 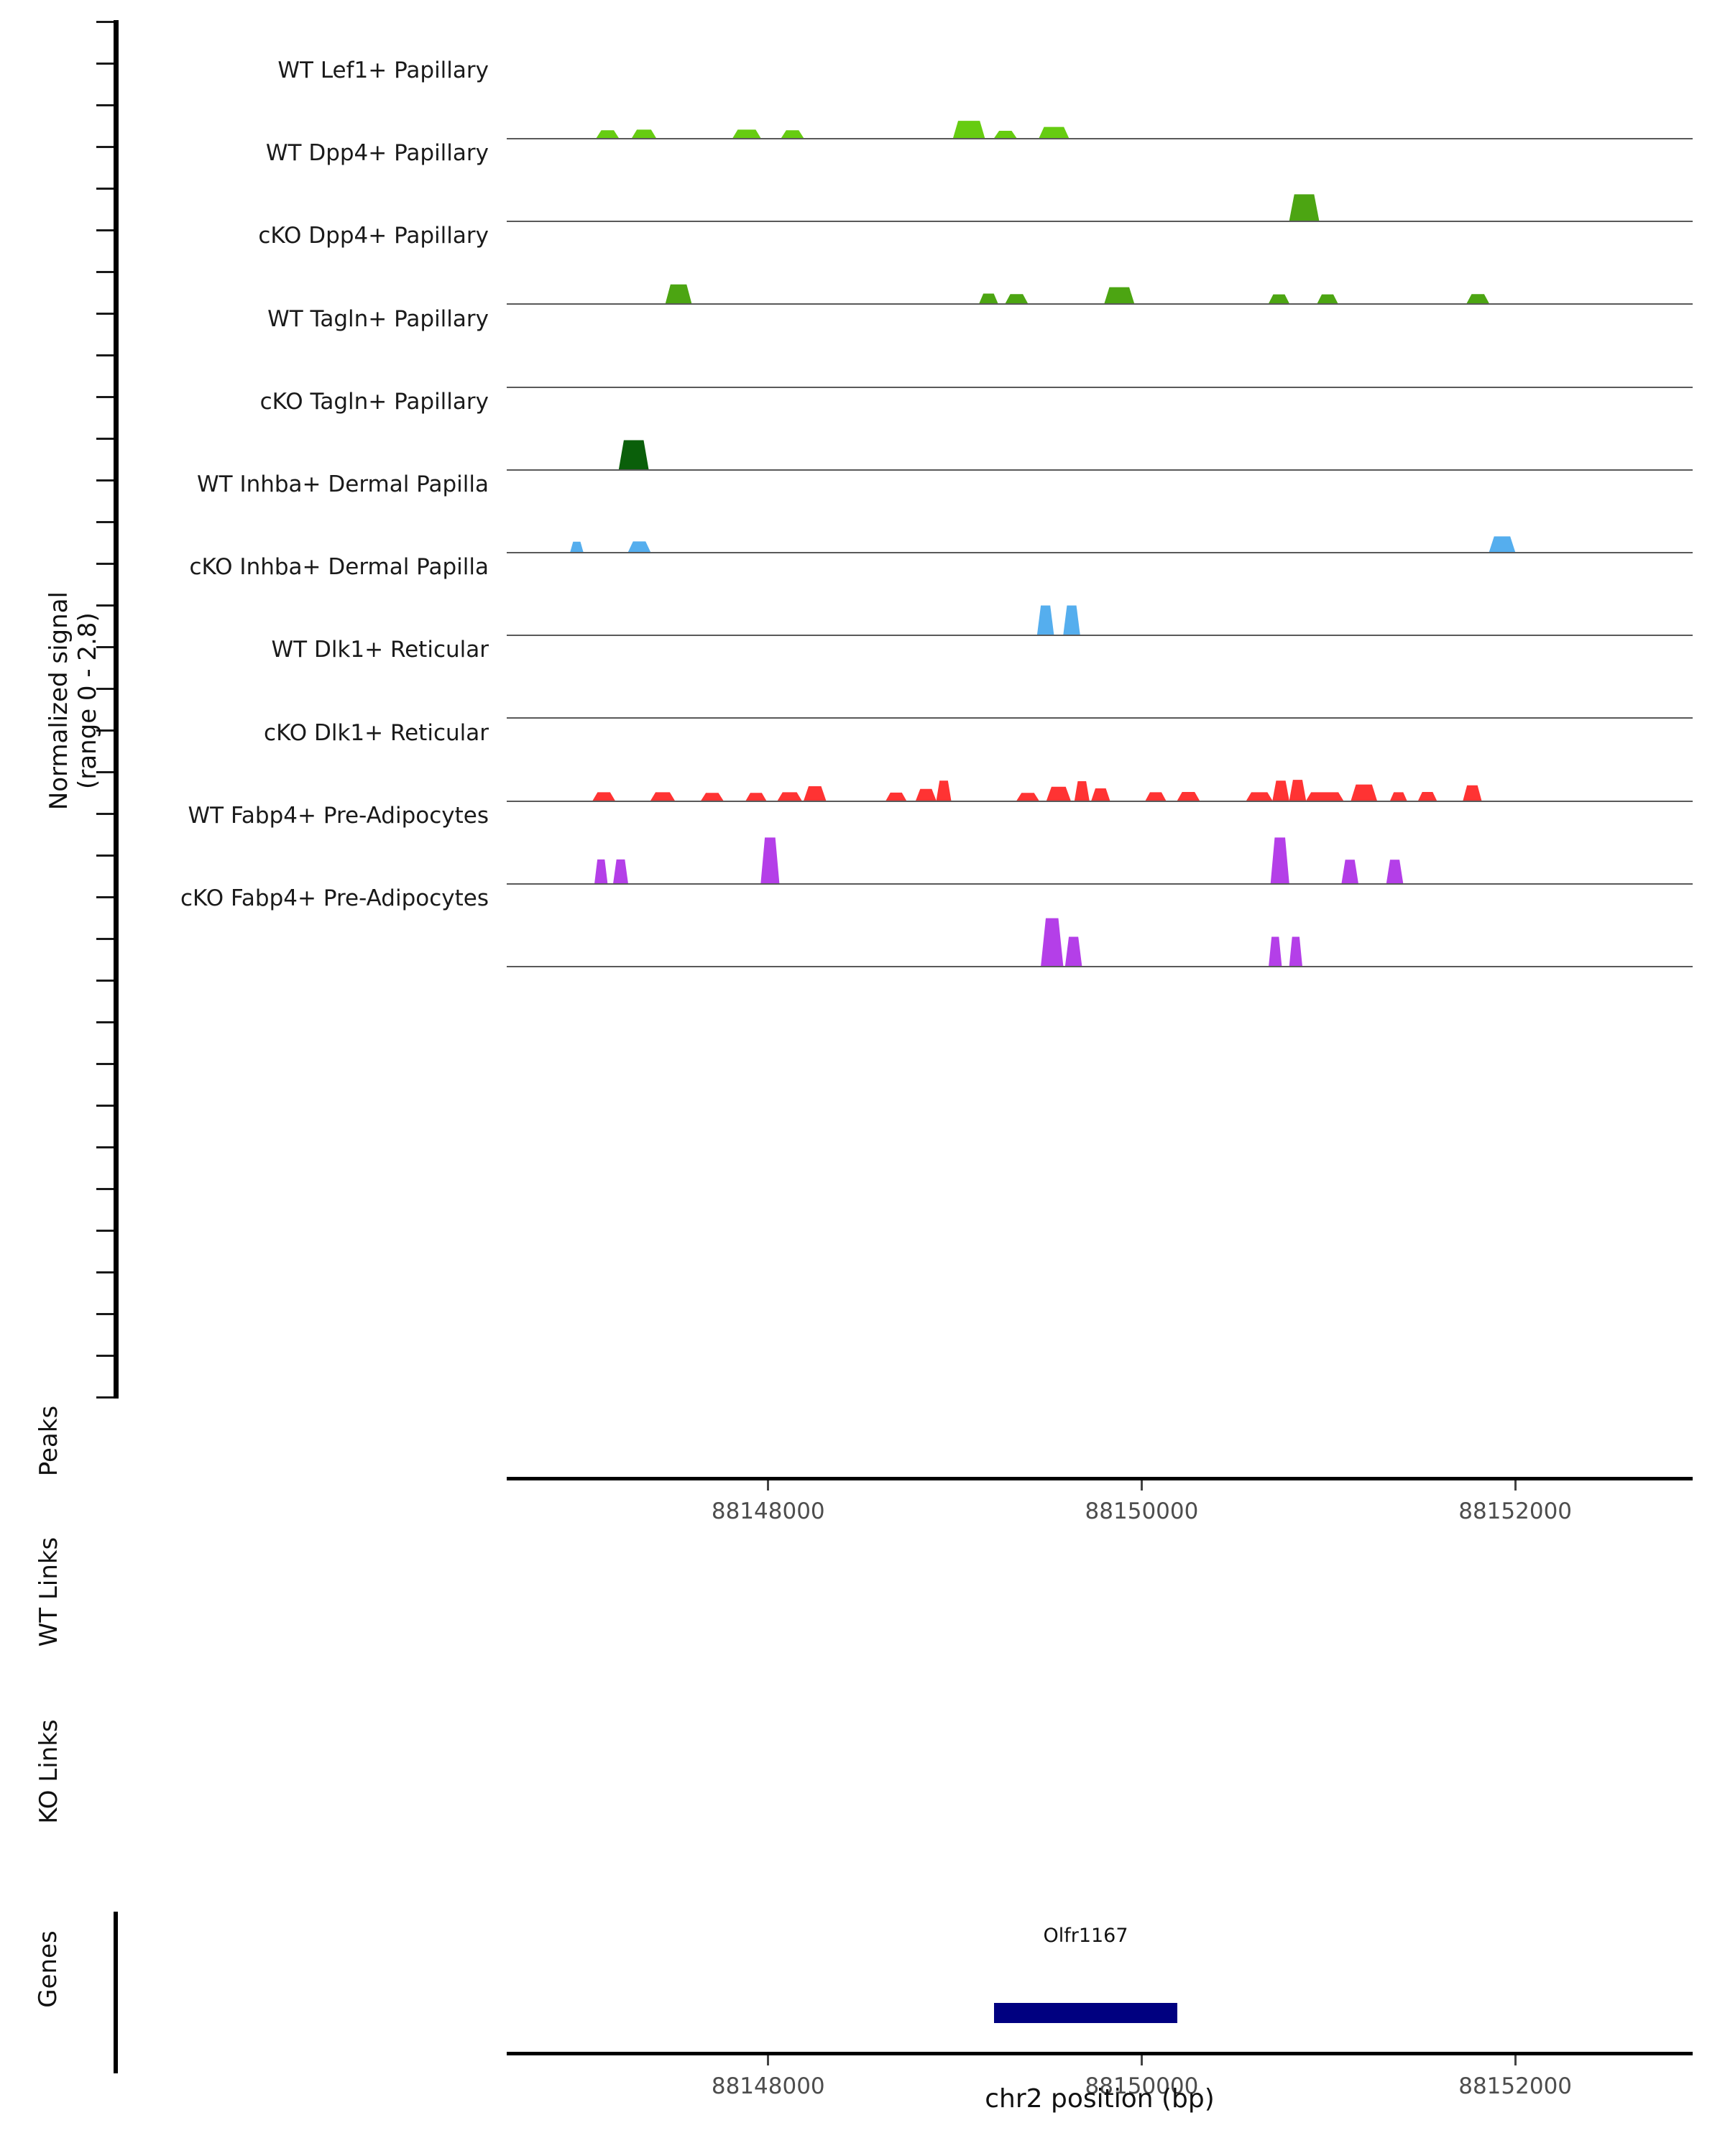 I want to click on x-axis-title: chr2 position (bp), so click(x=1100, y=2099).